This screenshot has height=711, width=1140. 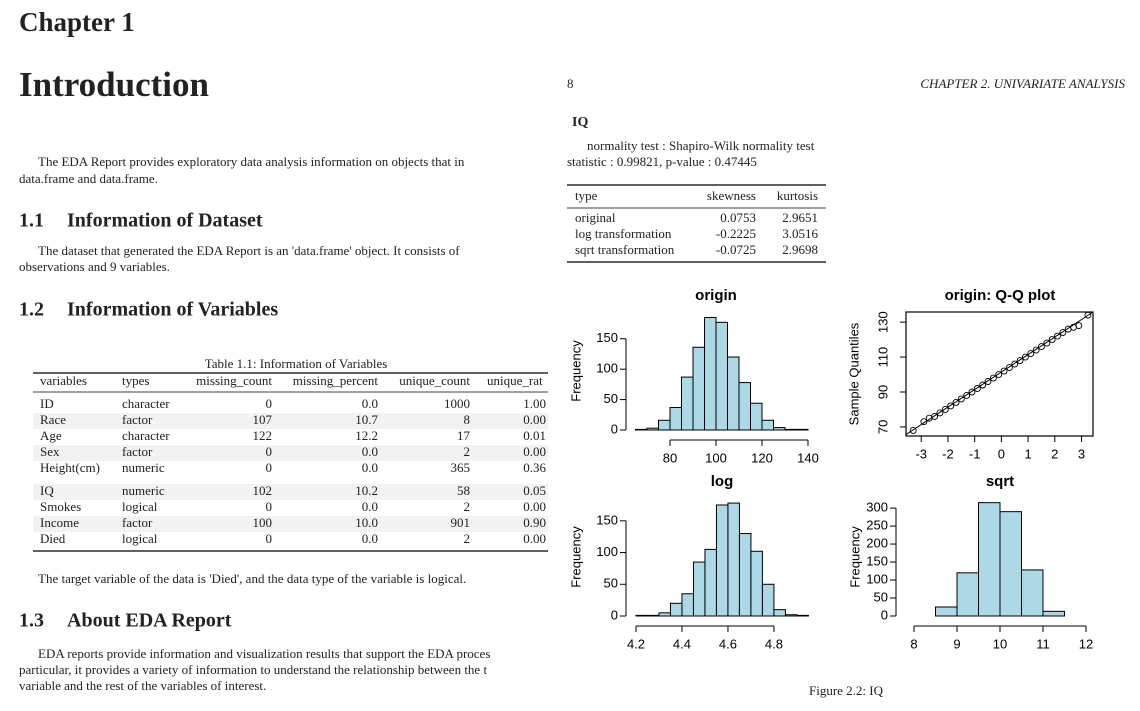 What do you see at coordinates (515, 380) in the screenshot?
I see `table-header: unique_rat` at bounding box center [515, 380].